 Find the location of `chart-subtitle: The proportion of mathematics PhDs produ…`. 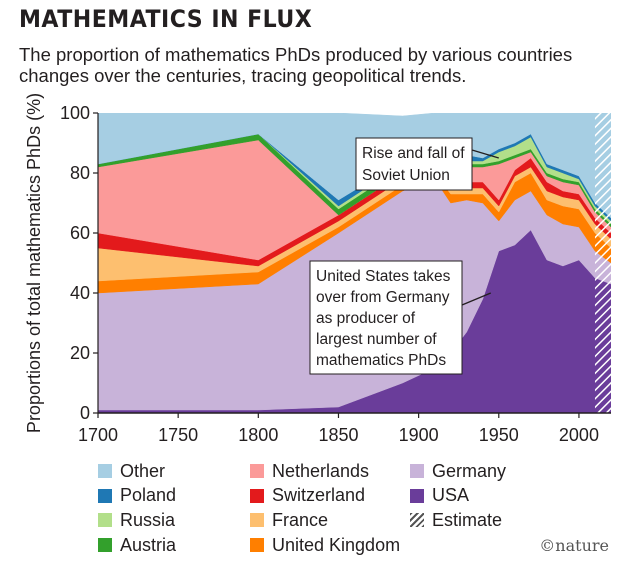

chart-subtitle: The proportion of mathematics PhDs produ… is located at coordinates (296, 65).